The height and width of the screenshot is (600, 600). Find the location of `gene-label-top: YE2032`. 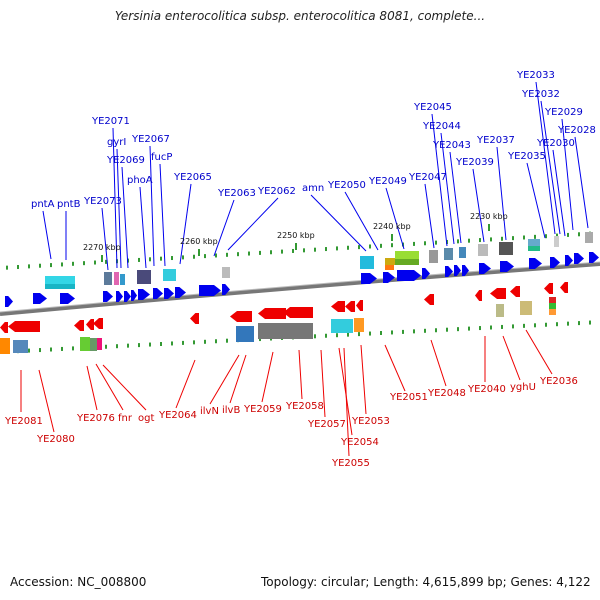

gene-label-top: YE2032 is located at coordinates (540, 94).